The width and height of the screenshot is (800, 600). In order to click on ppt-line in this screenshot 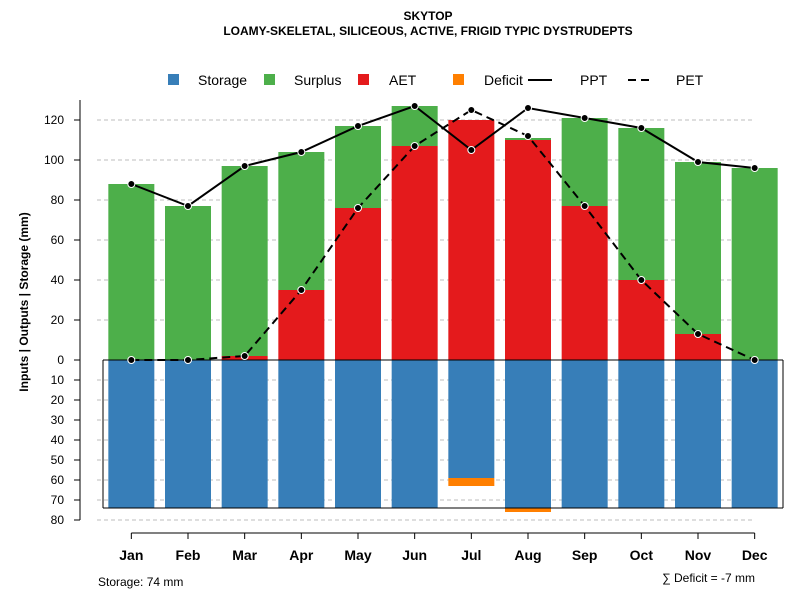, I will do `click(442, 156)`.